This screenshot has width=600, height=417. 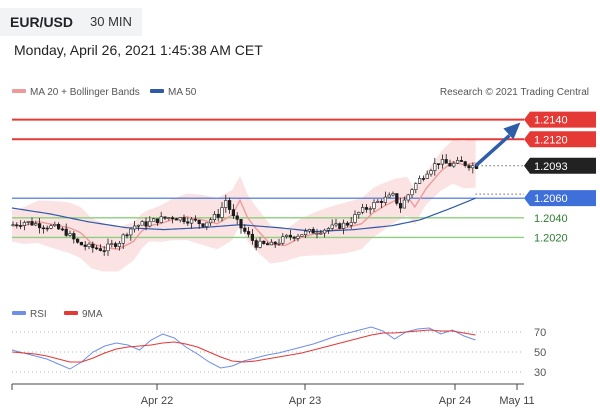 I want to click on rsi-line, so click(x=243, y=348).